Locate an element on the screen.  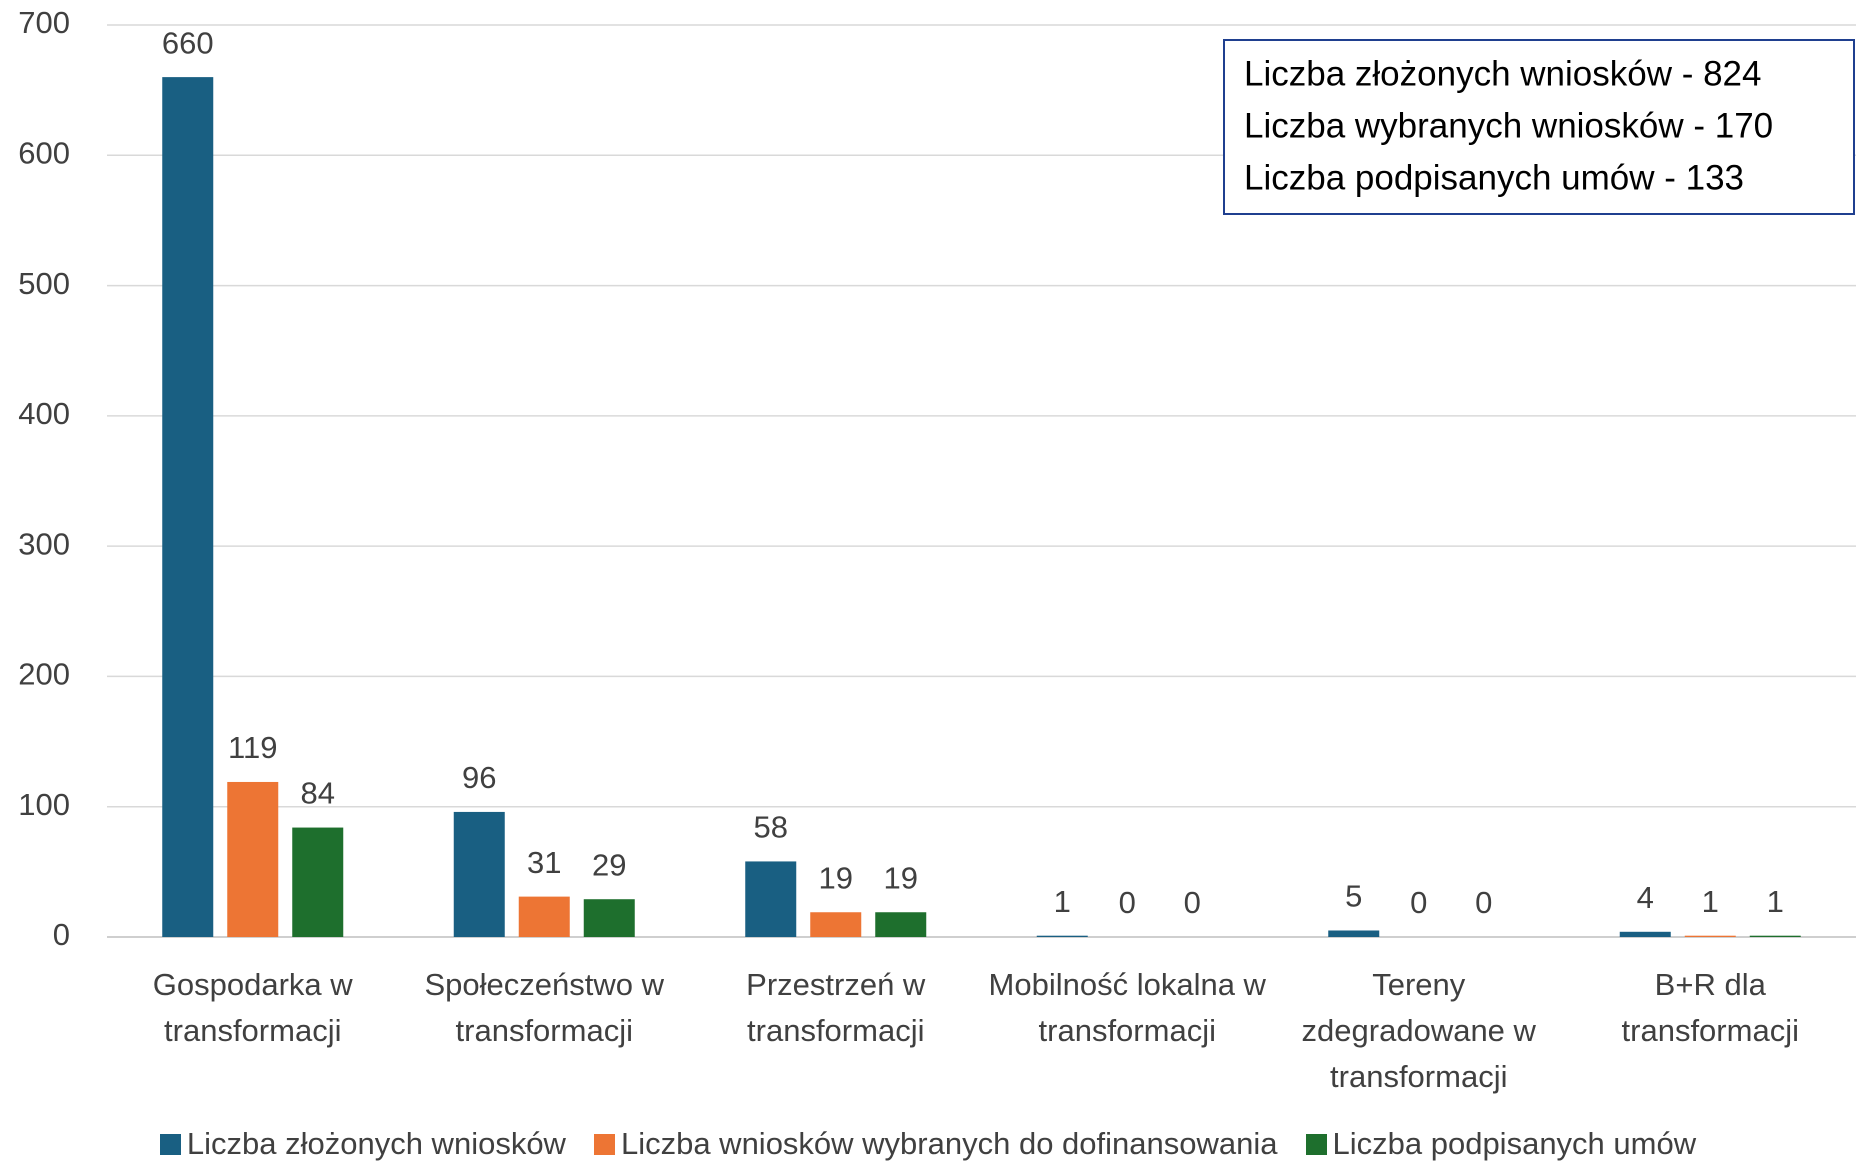
x-tick-label: B+R dla transformacji is located at coordinates (1710, 1007).